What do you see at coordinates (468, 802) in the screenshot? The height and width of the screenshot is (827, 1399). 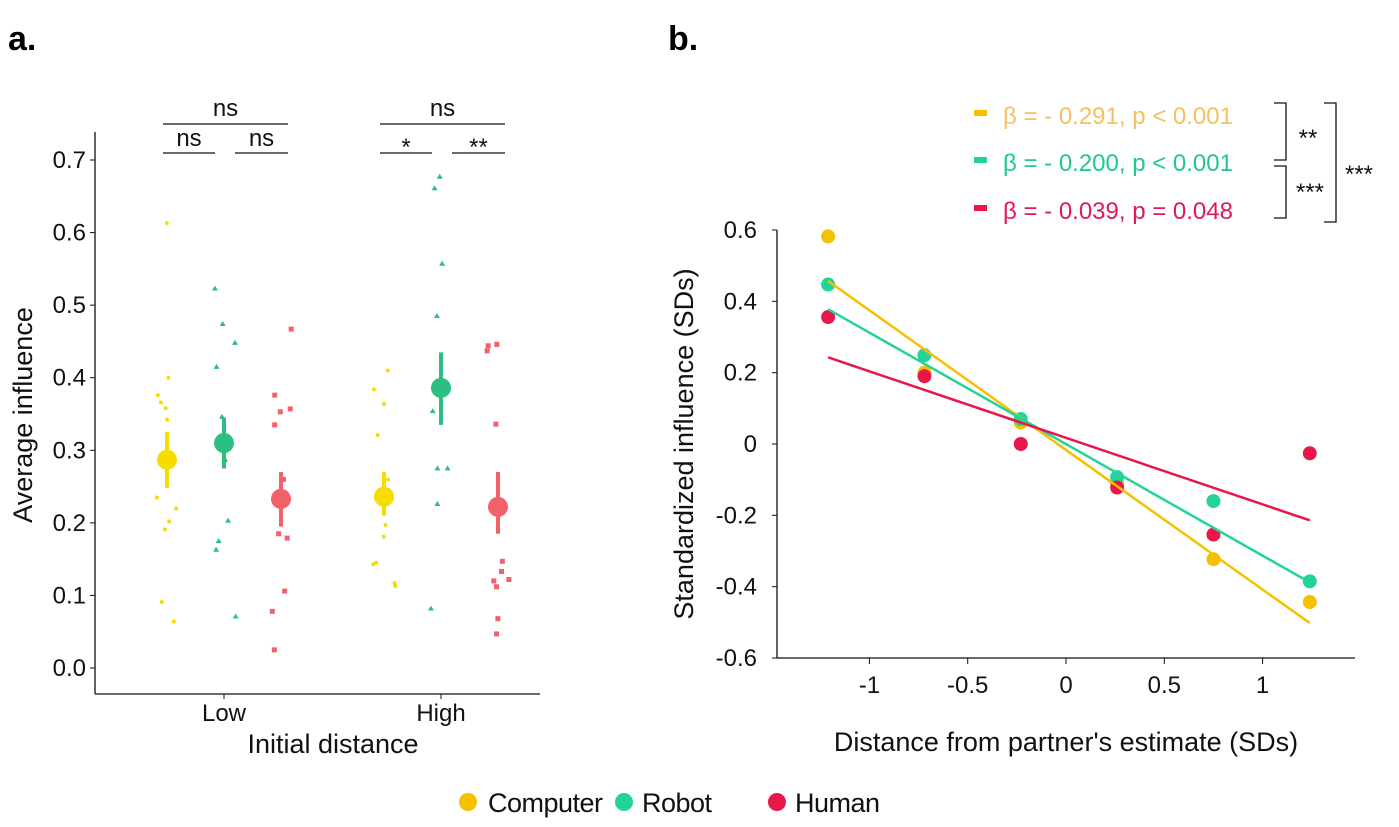 I see `computer-legend-dot` at bounding box center [468, 802].